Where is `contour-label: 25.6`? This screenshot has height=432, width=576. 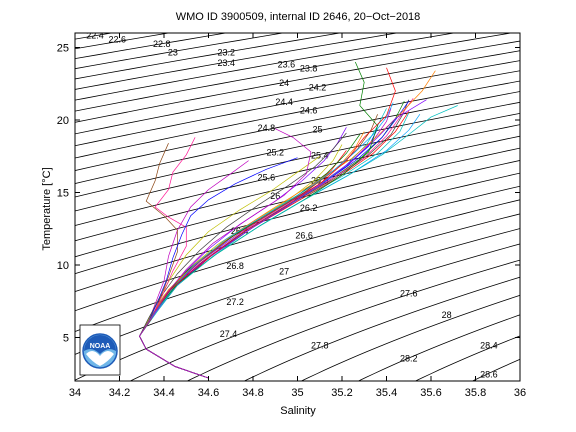
contour-label: 25.6 is located at coordinates (267, 177).